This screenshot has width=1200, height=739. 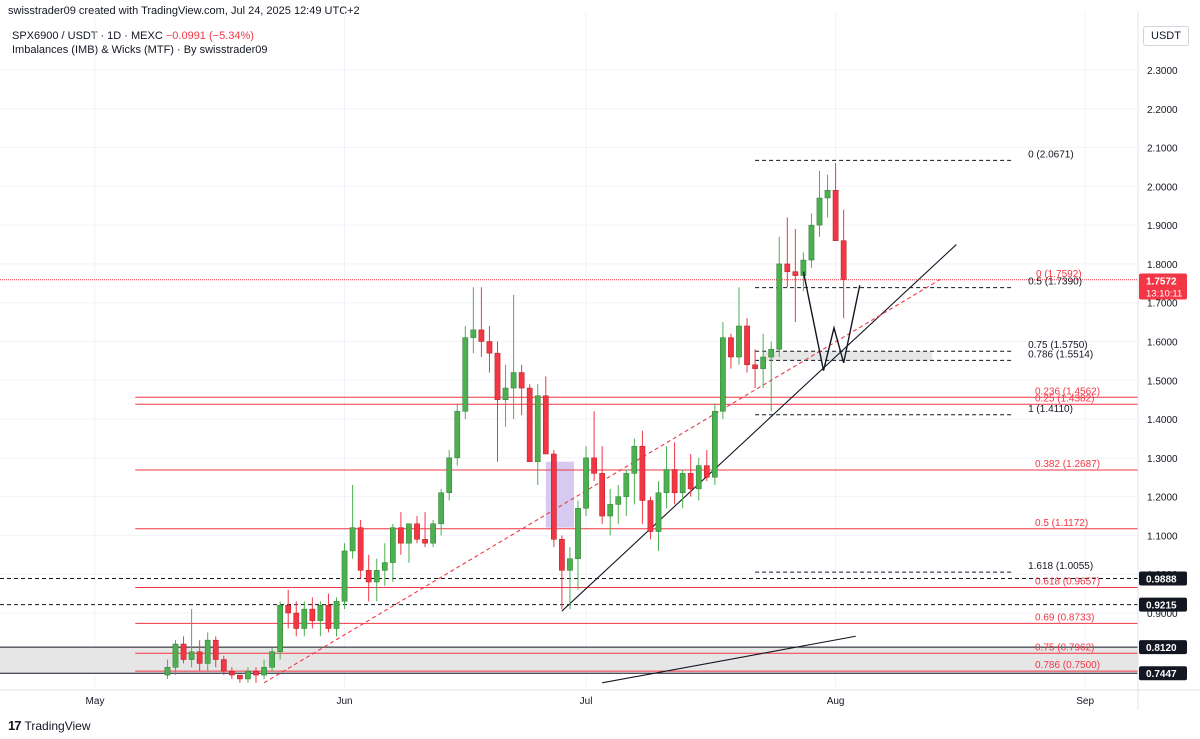 I want to click on fib-level-label: 0.5 (1.7390), so click(x=1055, y=282).